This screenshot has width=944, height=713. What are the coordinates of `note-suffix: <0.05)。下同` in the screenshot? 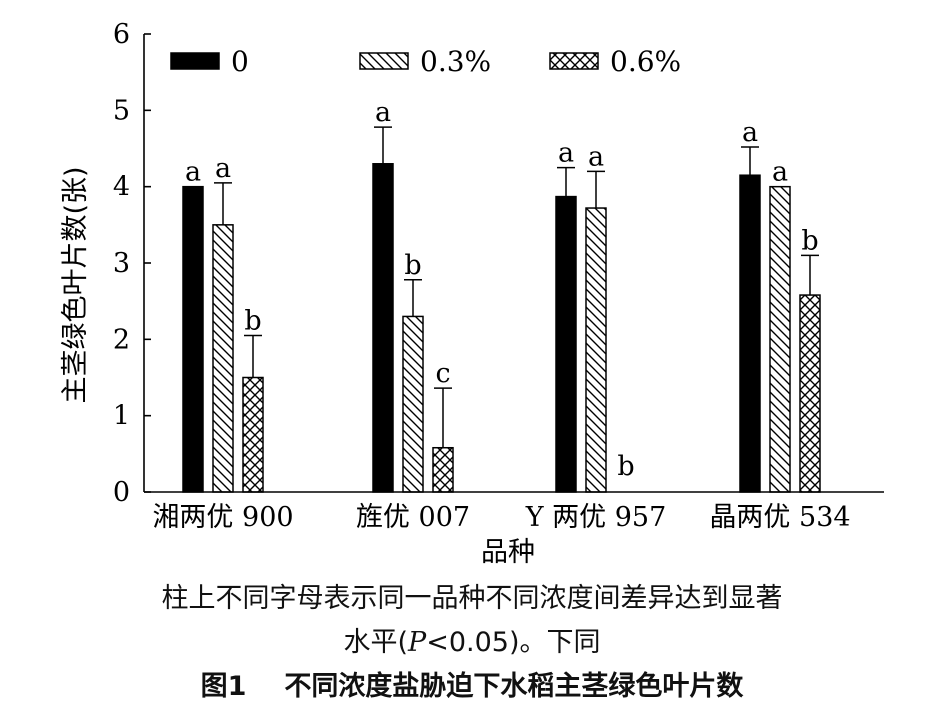 It's located at (513, 642).